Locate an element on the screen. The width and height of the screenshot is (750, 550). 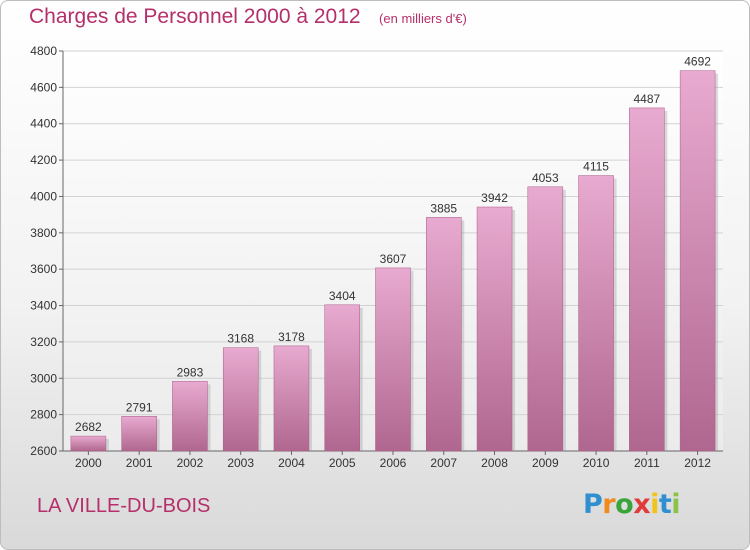
logo-letter: x is located at coordinates (642, 504).